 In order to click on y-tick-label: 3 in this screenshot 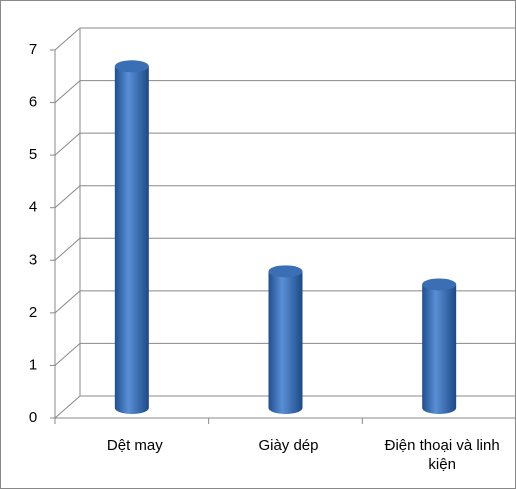, I will do `click(33, 259)`.